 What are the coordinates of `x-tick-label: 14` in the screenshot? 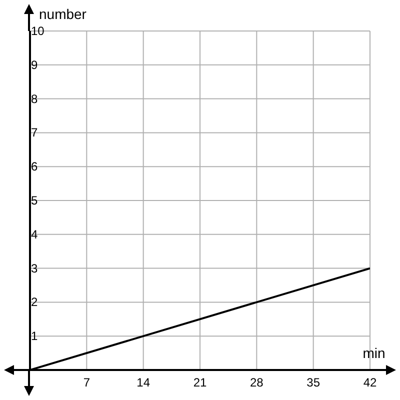 It's located at (143, 383).